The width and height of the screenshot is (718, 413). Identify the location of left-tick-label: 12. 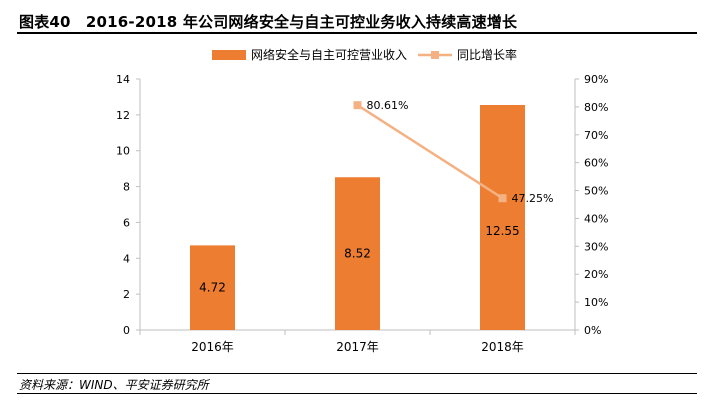
(123, 115).